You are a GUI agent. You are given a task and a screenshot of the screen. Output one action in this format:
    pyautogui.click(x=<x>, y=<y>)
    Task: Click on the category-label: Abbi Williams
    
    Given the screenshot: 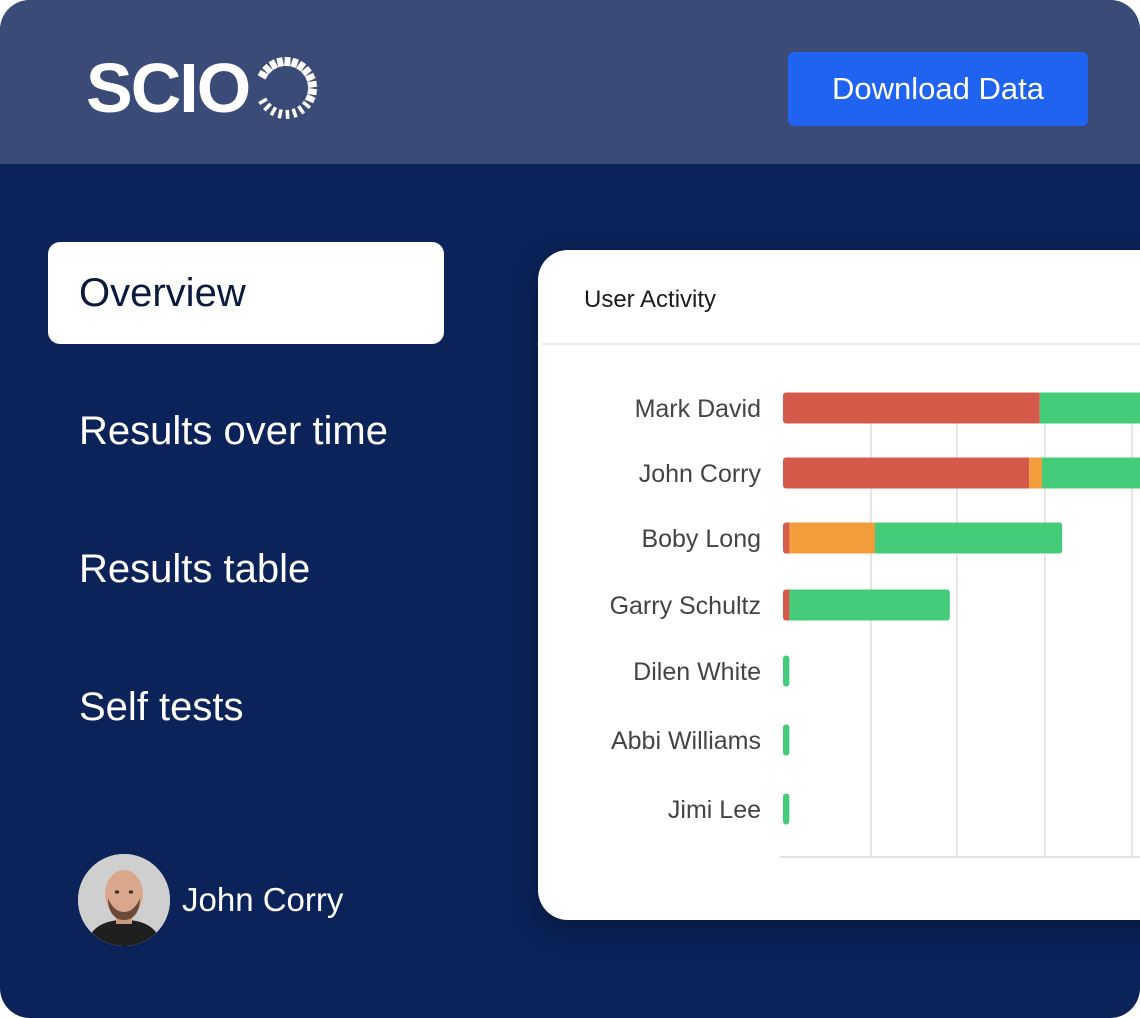 What is the action you would take?
    pyautogui.click(x=686, y=741)
    